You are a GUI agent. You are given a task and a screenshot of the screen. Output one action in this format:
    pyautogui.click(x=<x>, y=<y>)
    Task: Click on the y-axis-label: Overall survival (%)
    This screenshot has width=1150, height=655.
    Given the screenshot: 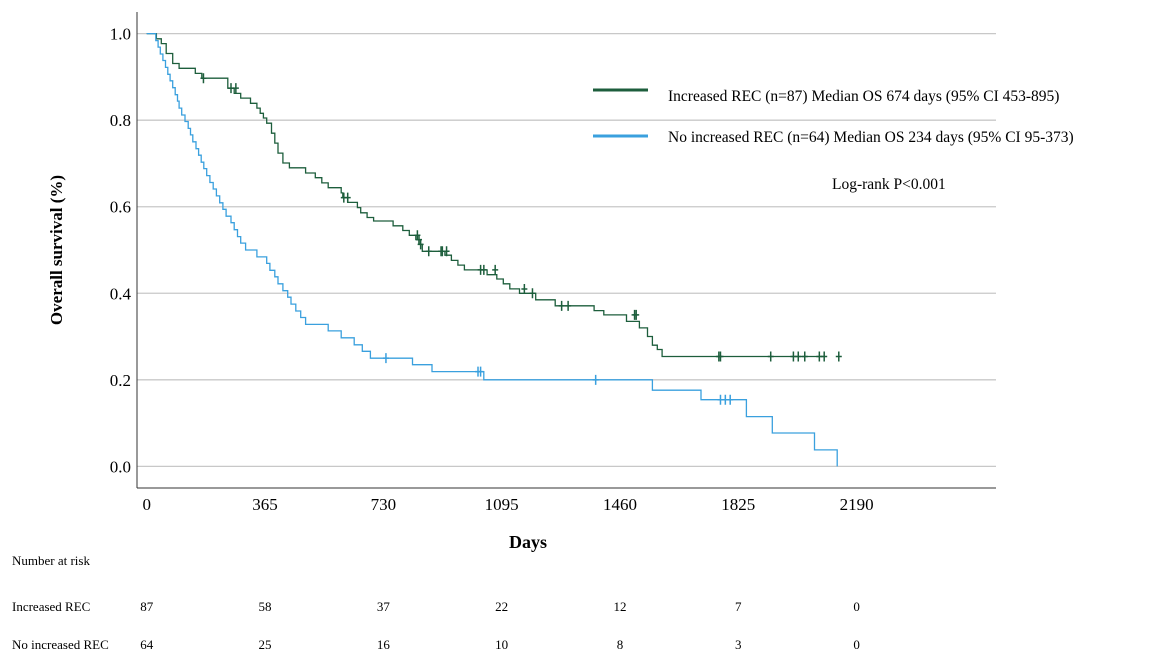 What is the action you would take?
    pyautogui.click(x=56, y=250)
    